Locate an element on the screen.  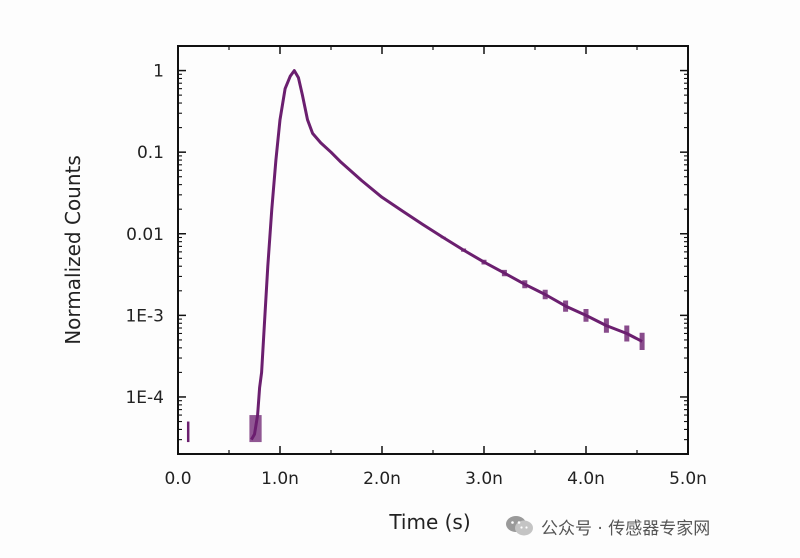
y-tick-label: 0.01 is located at coordinates (145, 235).